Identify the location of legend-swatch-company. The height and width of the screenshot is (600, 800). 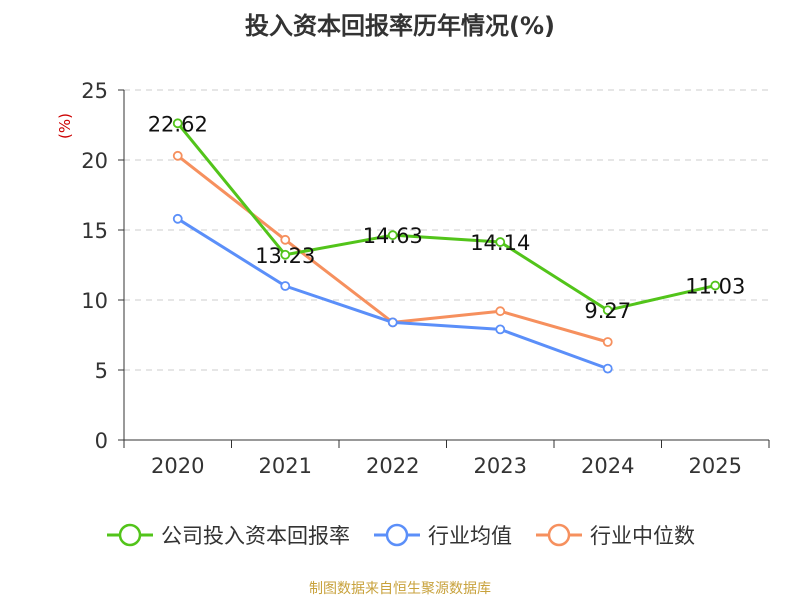
(130, 535).